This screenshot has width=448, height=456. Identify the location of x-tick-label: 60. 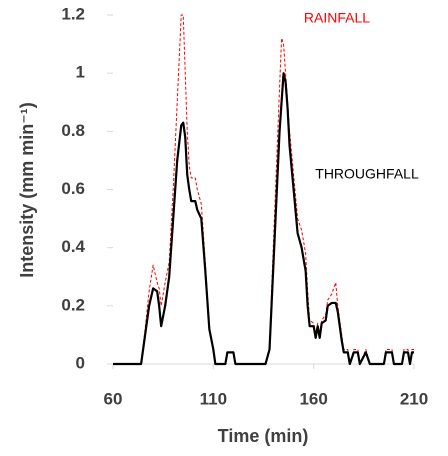
(113, 398).